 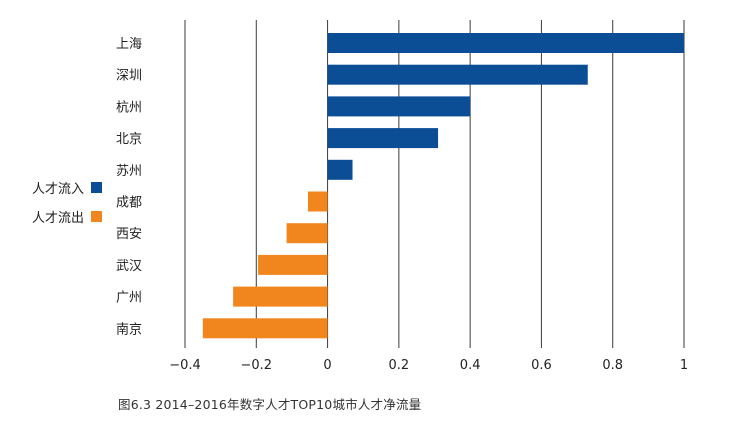 I want to click on legend: 人才流入 人才流出, so click(x=67, y=205).